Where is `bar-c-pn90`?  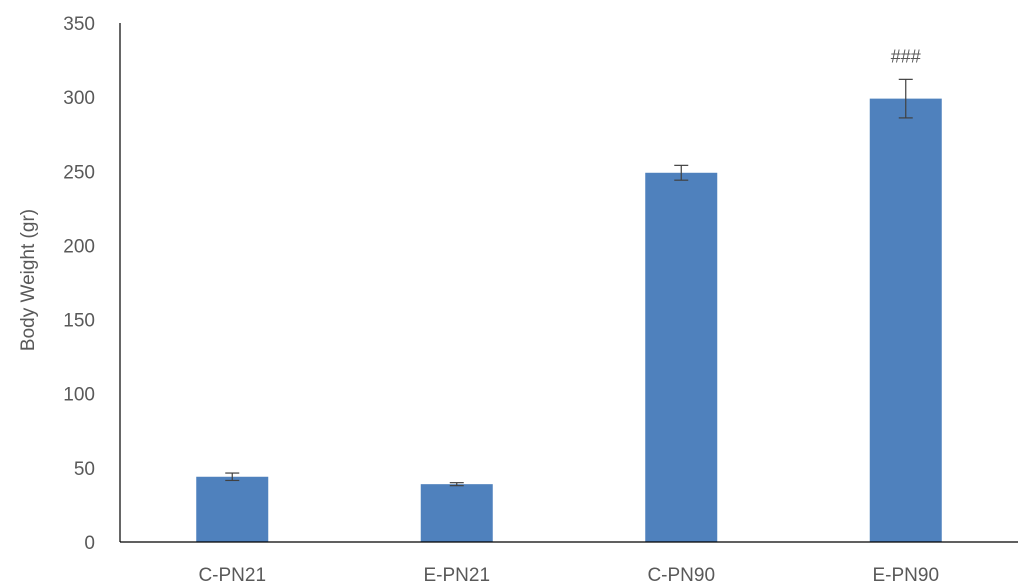 bar-c-pn90 is located at coordinates (681, 357).